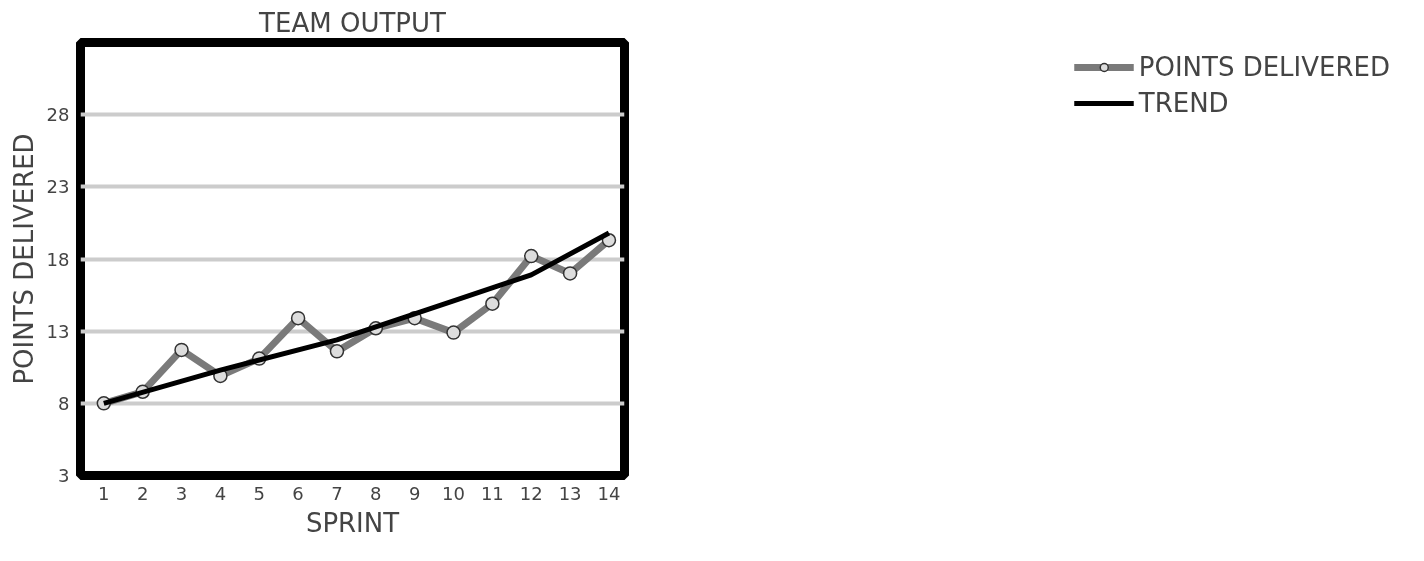  Describe the element at coordinates (376, 493) in the screenshot. I see `x-tick-label: 8` at that location.